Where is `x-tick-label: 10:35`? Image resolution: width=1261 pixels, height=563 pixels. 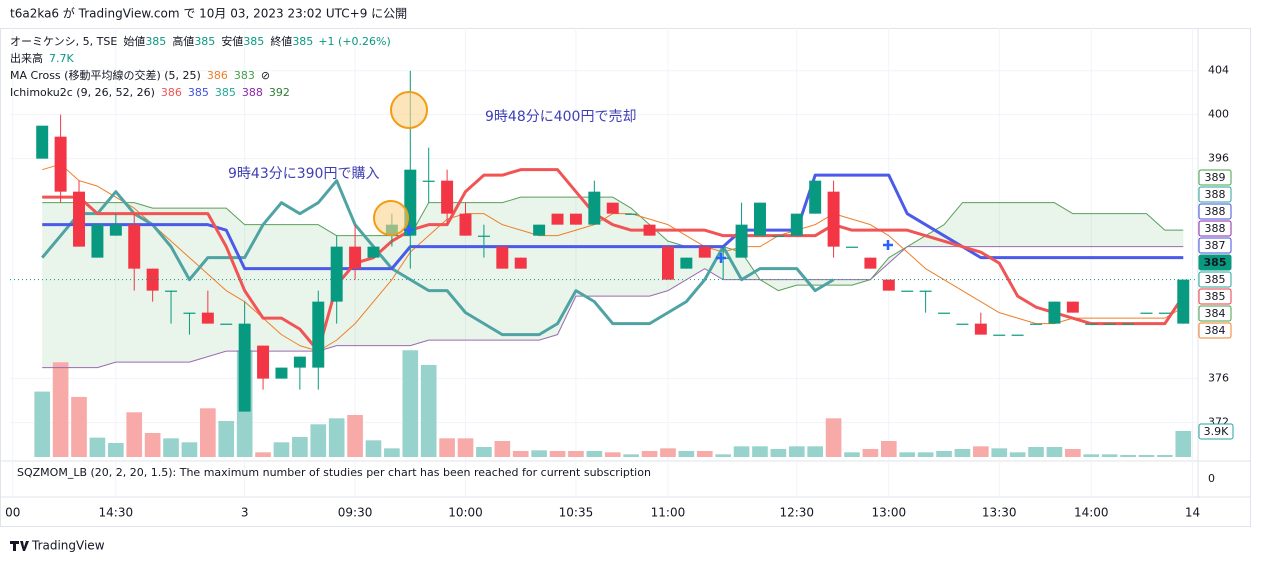 x-tick-label: 10:35 is located at coordinates (576, 513).